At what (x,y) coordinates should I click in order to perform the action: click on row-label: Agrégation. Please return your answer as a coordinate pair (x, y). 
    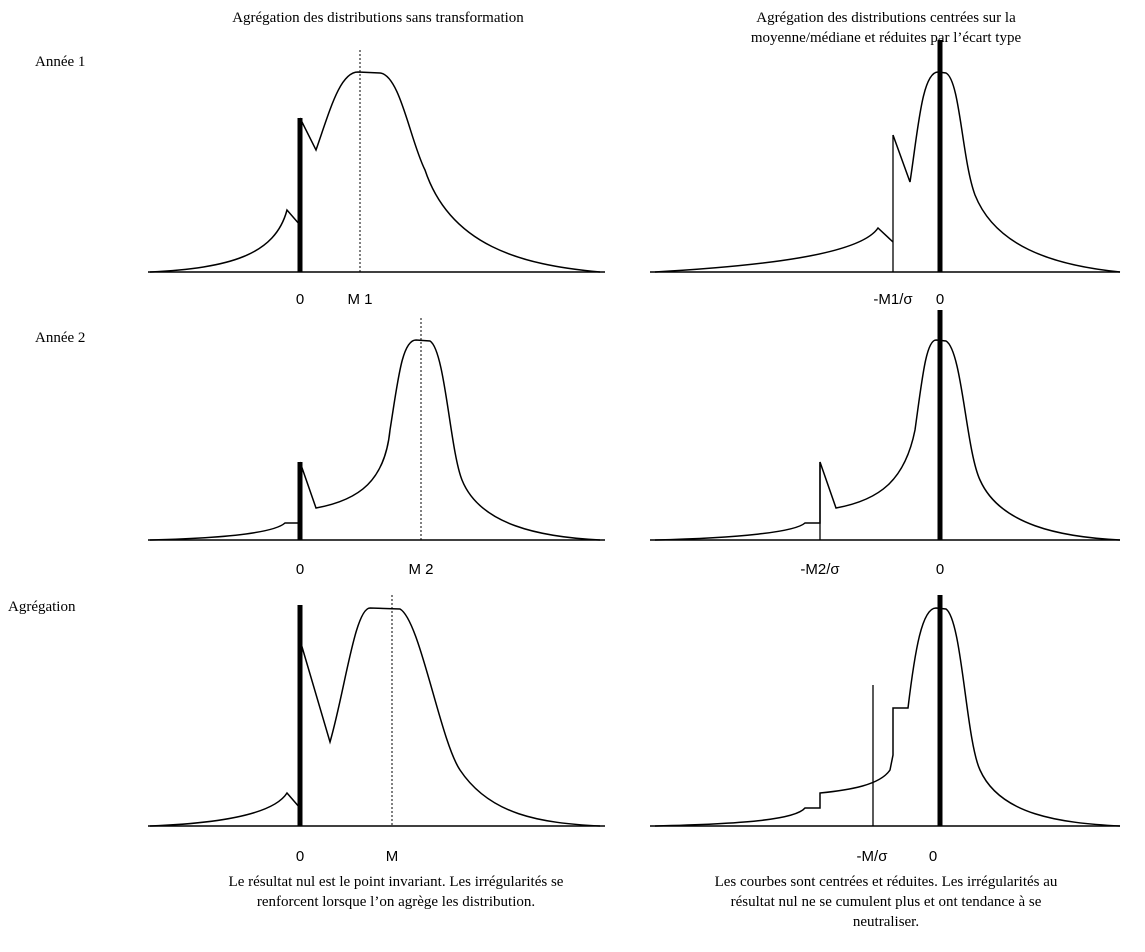
    Looking at the image, I should click on (42, 607).